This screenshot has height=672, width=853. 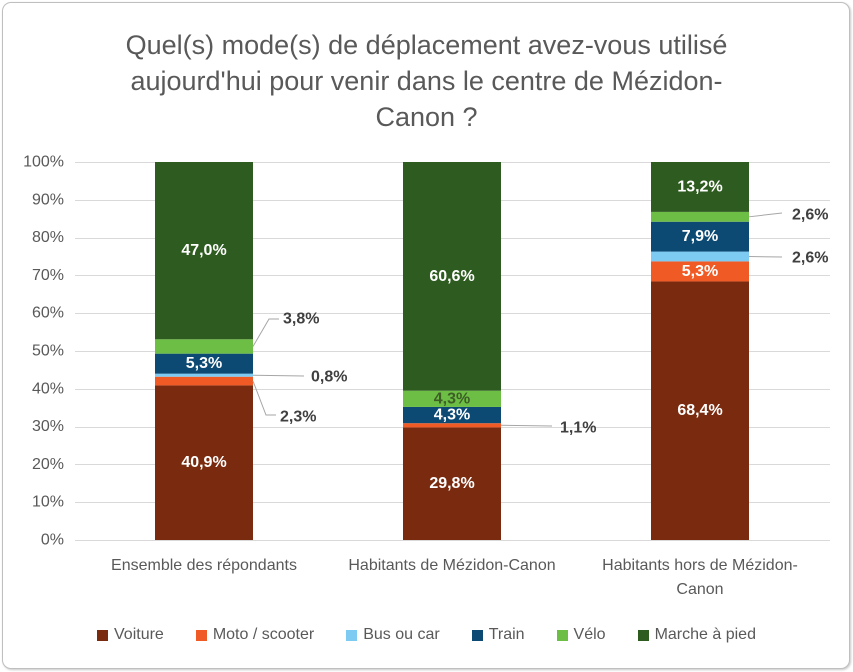 I want to click on legend-label: Marche à pied, so click(x=705, y=634).